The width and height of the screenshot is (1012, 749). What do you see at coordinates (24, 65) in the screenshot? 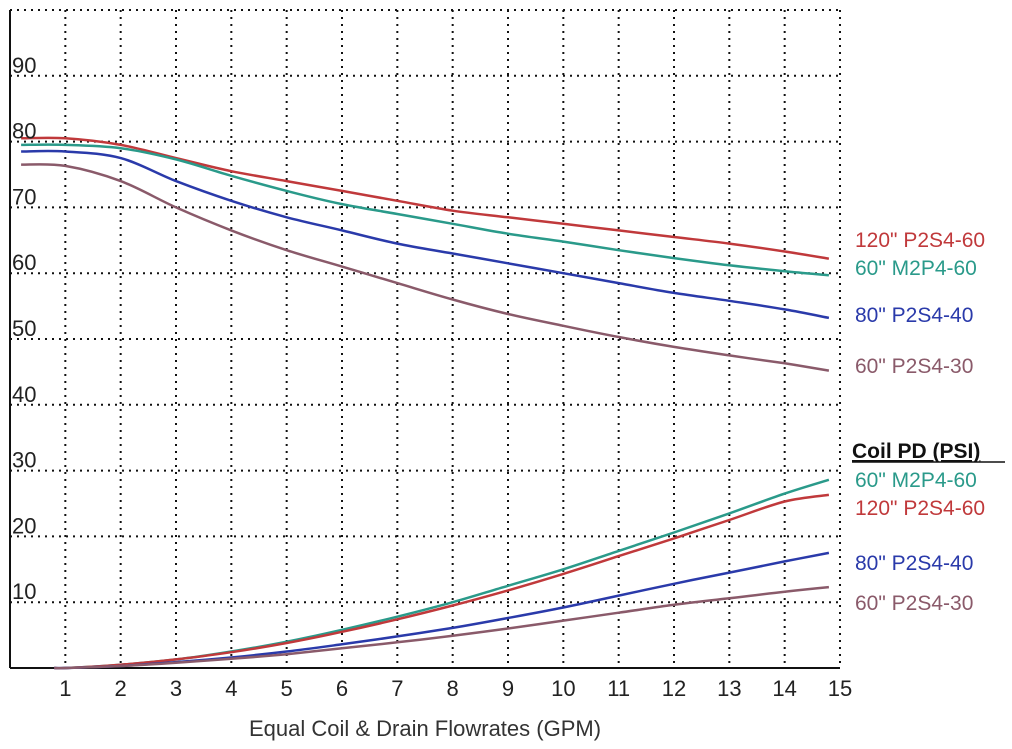
I see `y-tick-label: 90` at bounding box center [24, 65].